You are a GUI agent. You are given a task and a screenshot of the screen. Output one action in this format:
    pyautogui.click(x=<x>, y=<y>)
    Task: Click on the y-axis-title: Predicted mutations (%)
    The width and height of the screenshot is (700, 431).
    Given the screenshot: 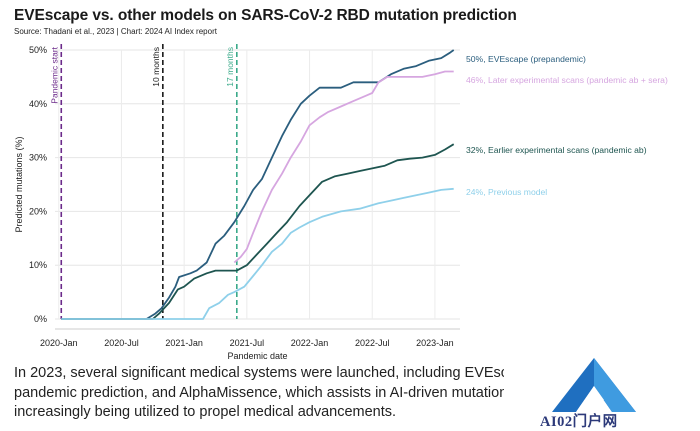 What is the action you would take?
    pyautogui.click(x=19, y=184)
    